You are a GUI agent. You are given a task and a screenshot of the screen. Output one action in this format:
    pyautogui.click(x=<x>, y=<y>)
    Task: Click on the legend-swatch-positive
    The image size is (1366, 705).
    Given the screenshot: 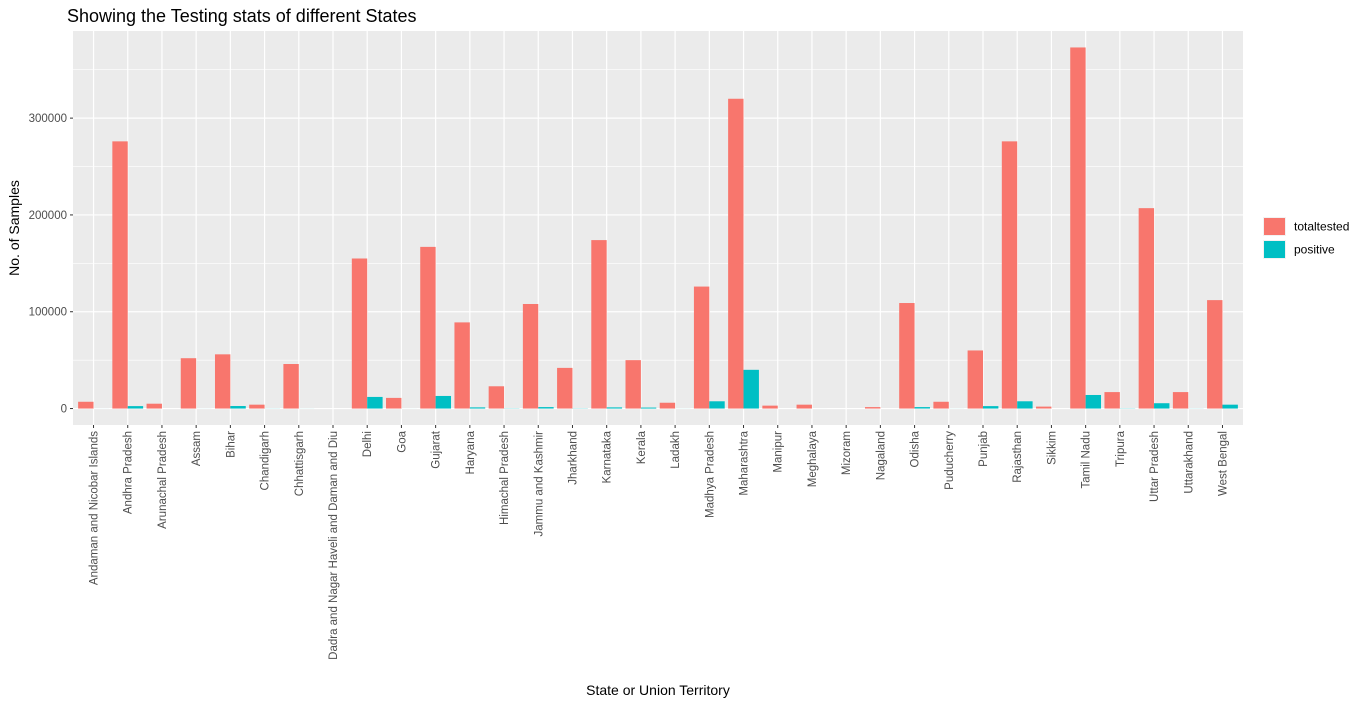 What is the action you would take?
    pyautogui.click(x=1274, y=249)
    